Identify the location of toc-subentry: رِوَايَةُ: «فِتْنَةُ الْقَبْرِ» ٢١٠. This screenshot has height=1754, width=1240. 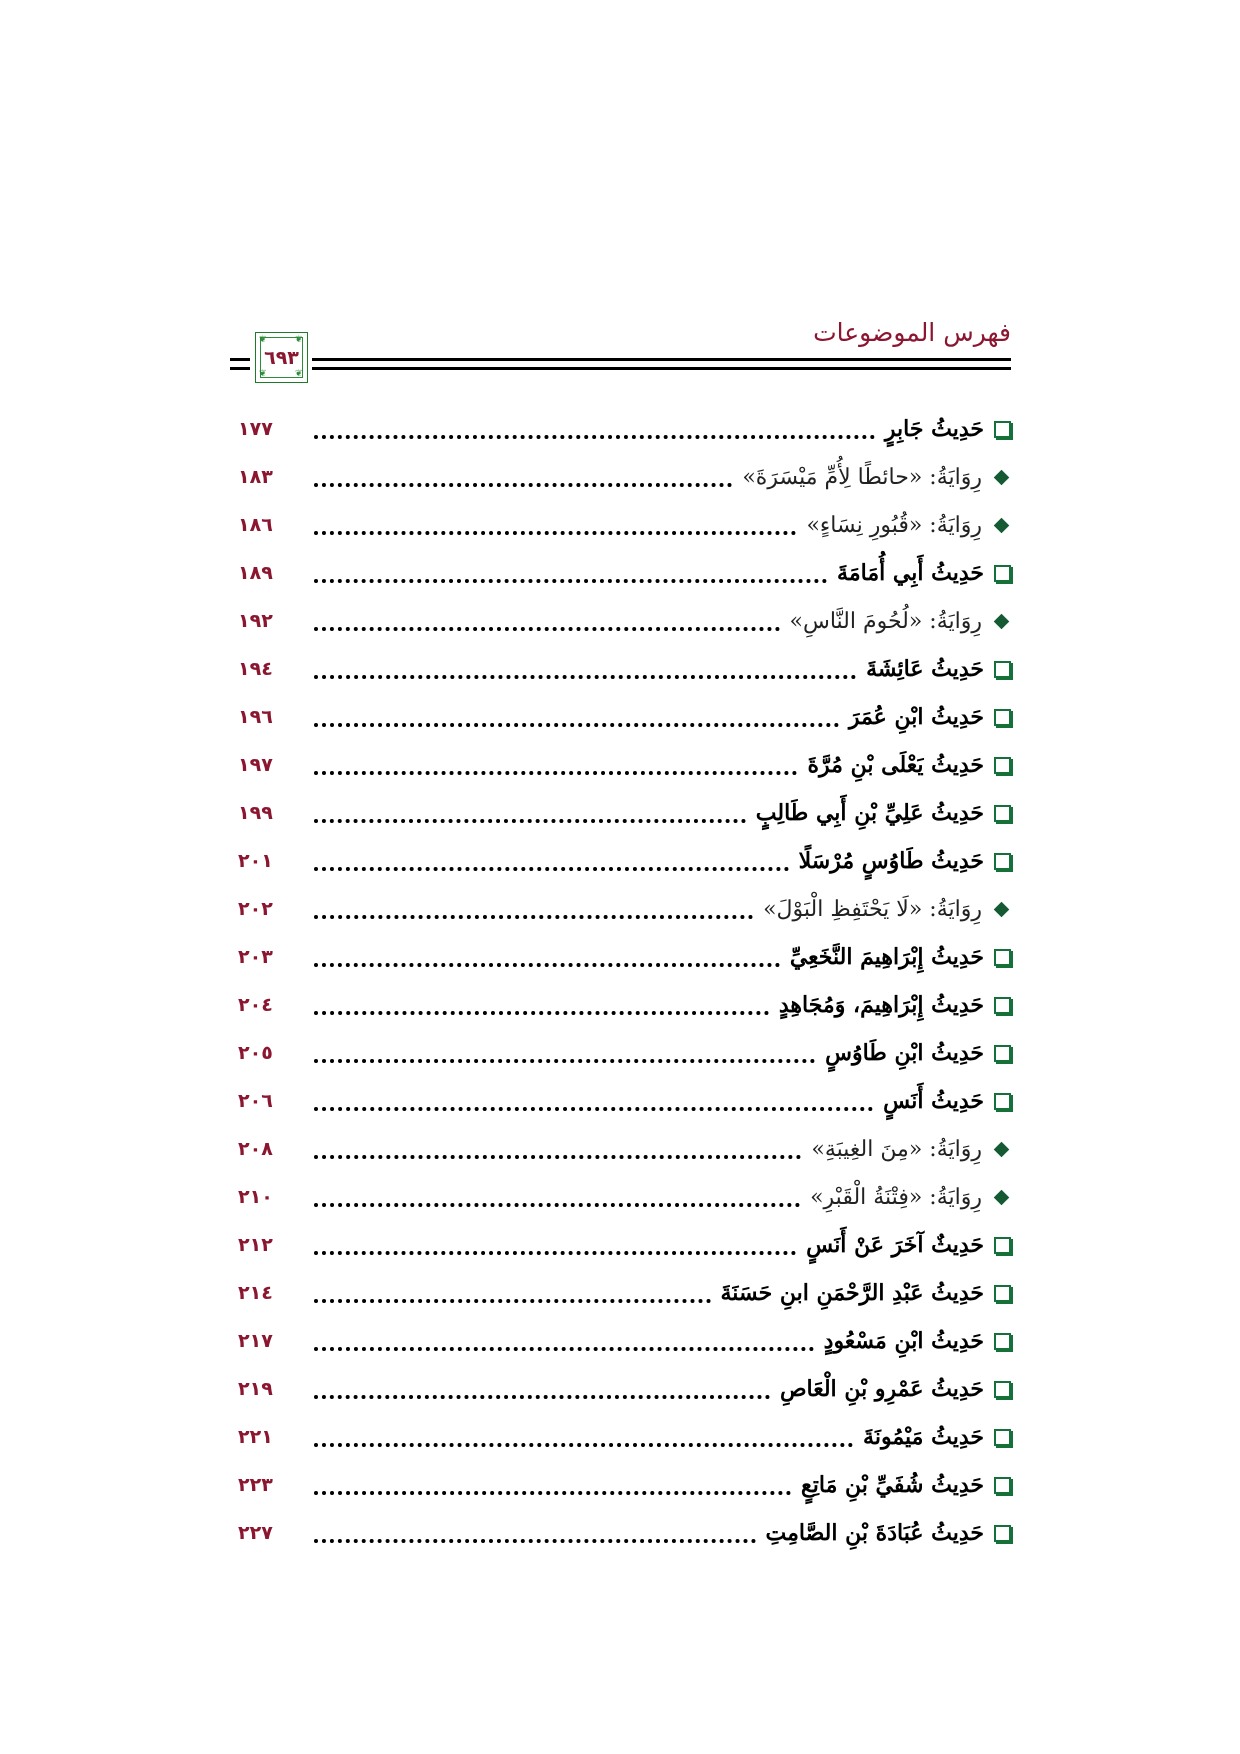
(624, 1197).